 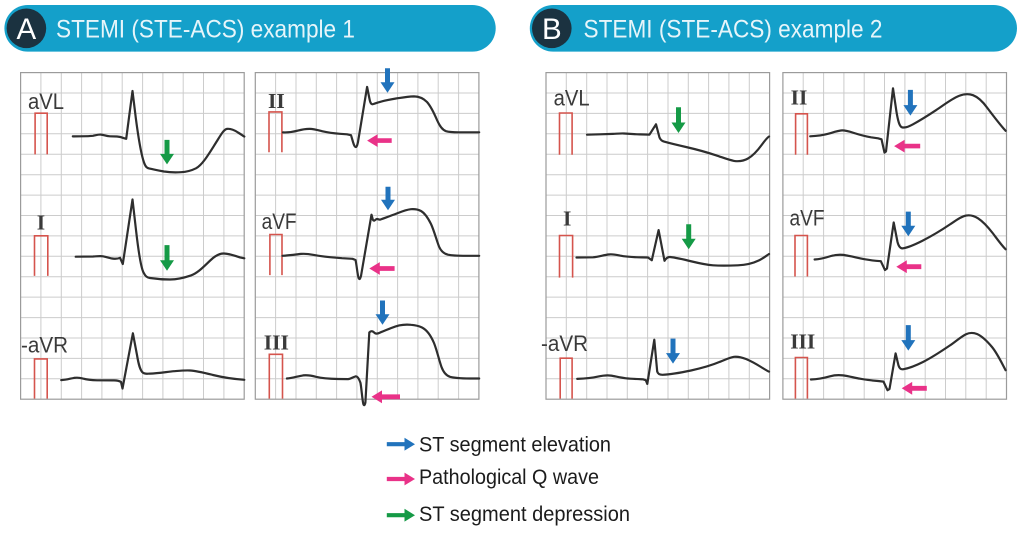 What do you see at coordinates (733, 29) in the screenshot?
I see `svg-text: STEMI (STE-ACS) example 2` at bounding box center [733, 29].